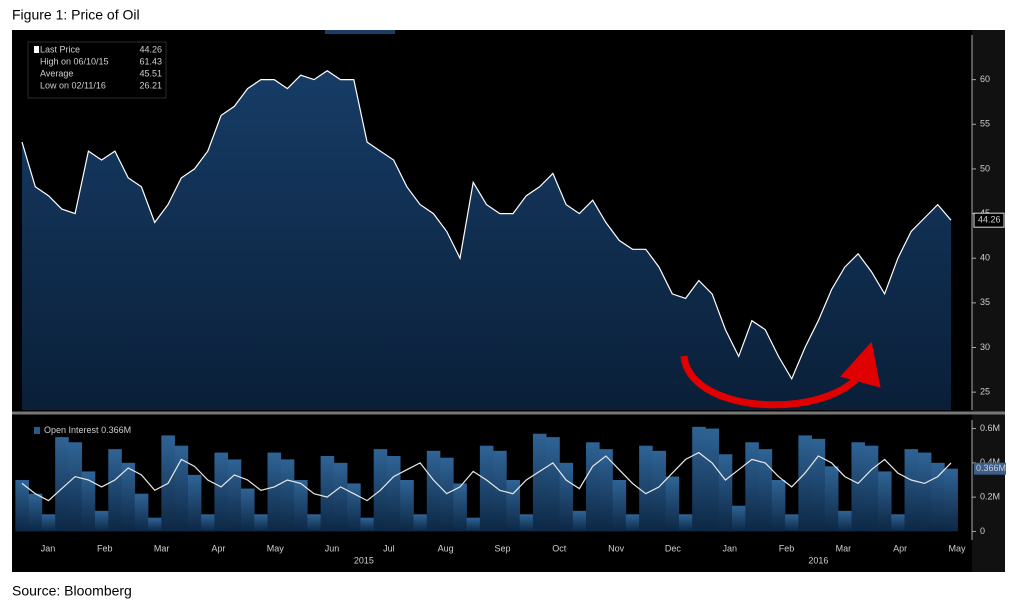 This screenshot has width=1024, height=612. What do you see at coordinates (76, 15) in the screenshot?
I see `chart-title: Figure 1: Price of Oil` at bounding box center [76, 15].